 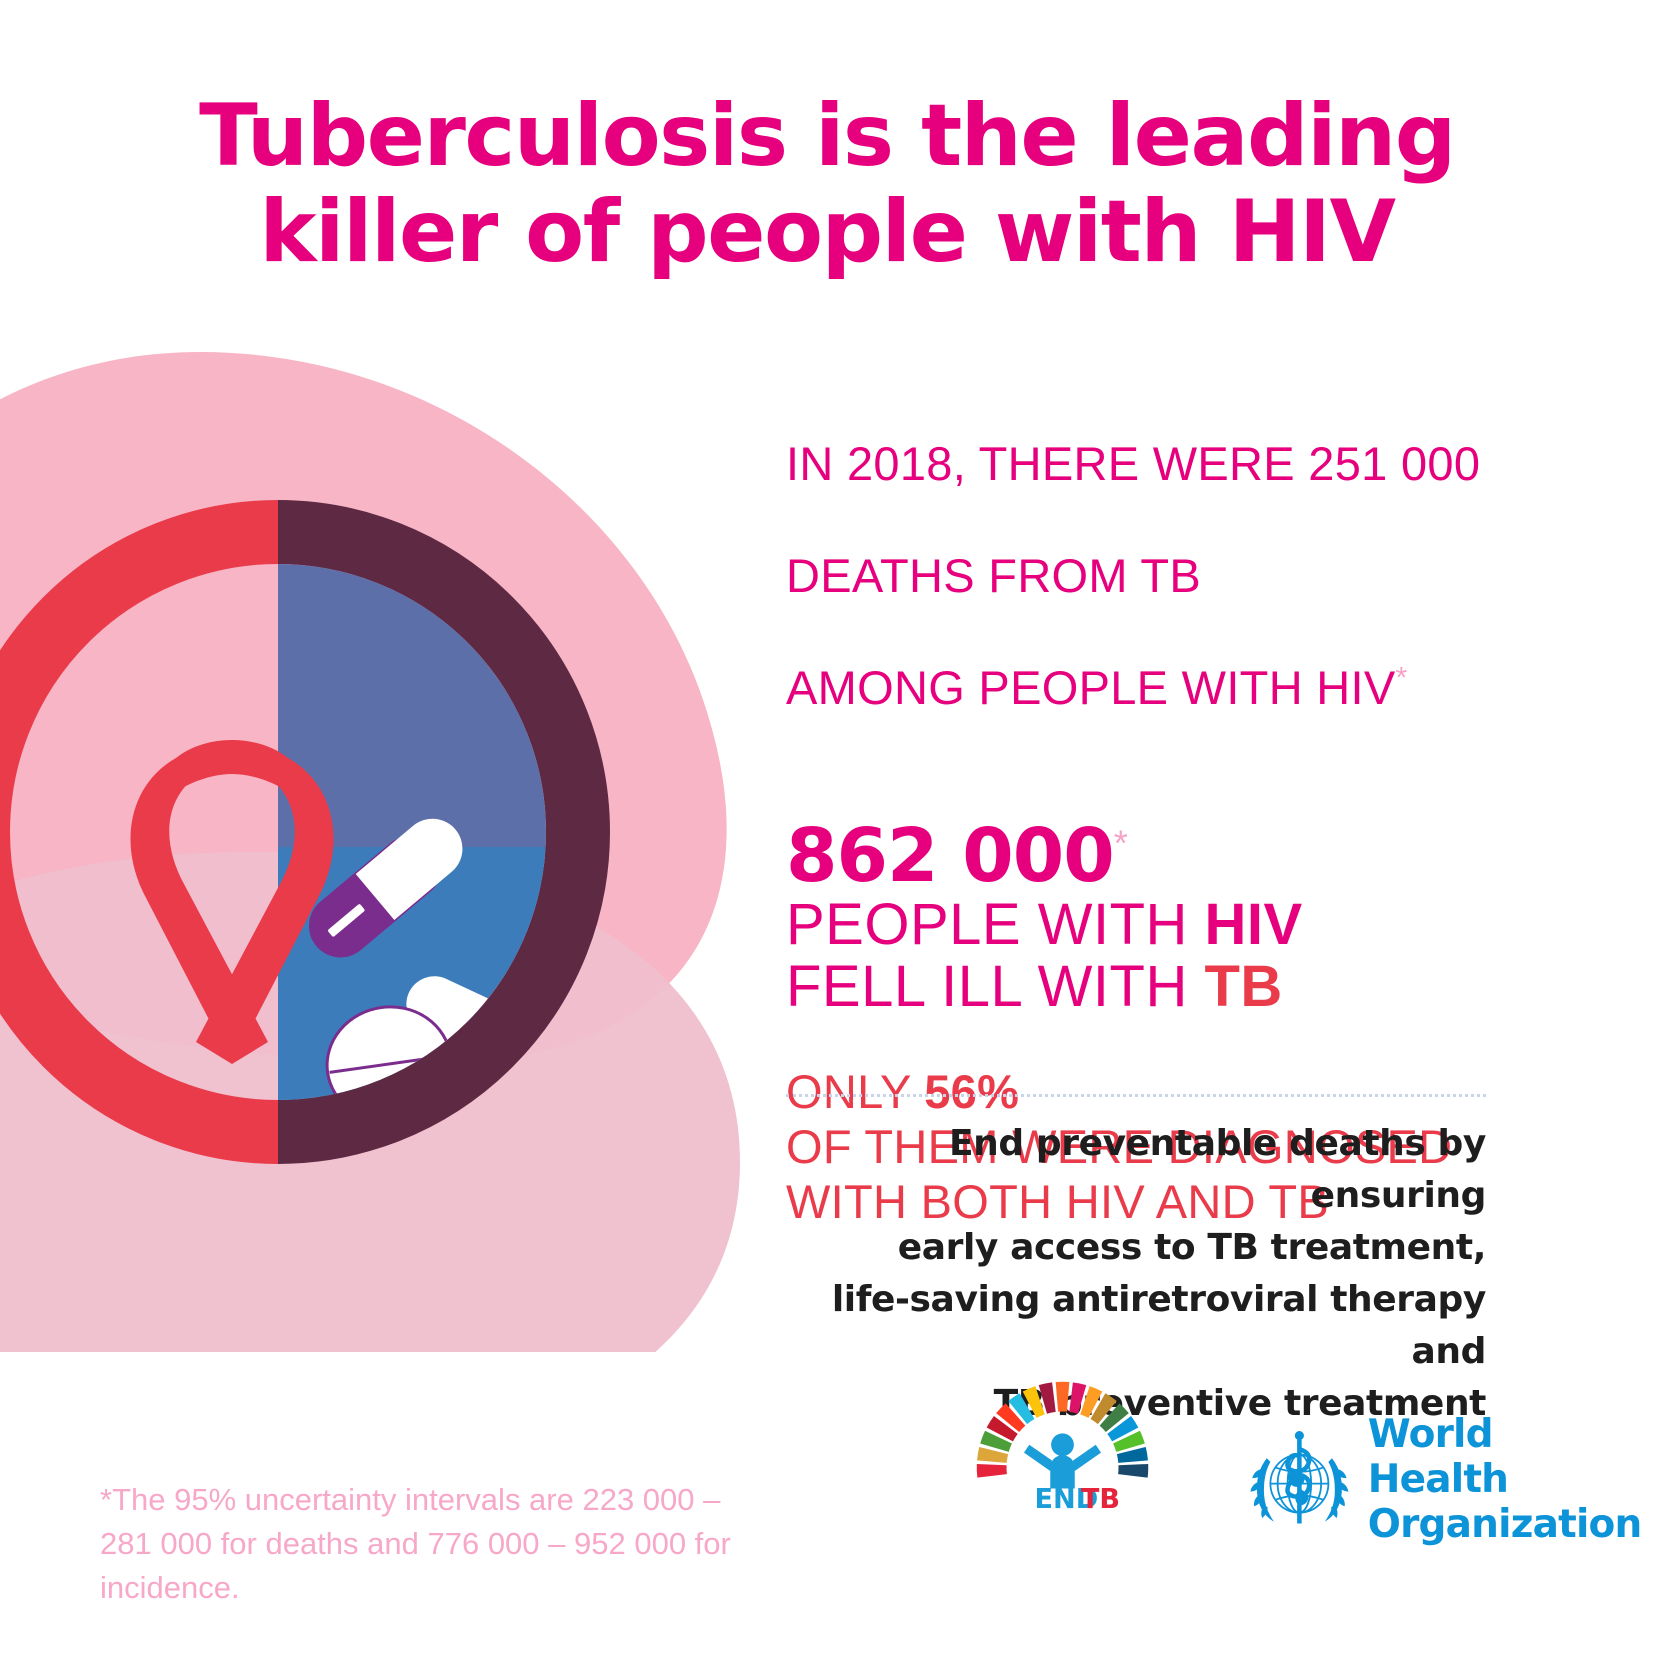 What do you see at coordinates (1192, 1247) in the screenshot?
I see `cta-line-2: early access to TB treatment,` at bounding box center [1192, 1247].